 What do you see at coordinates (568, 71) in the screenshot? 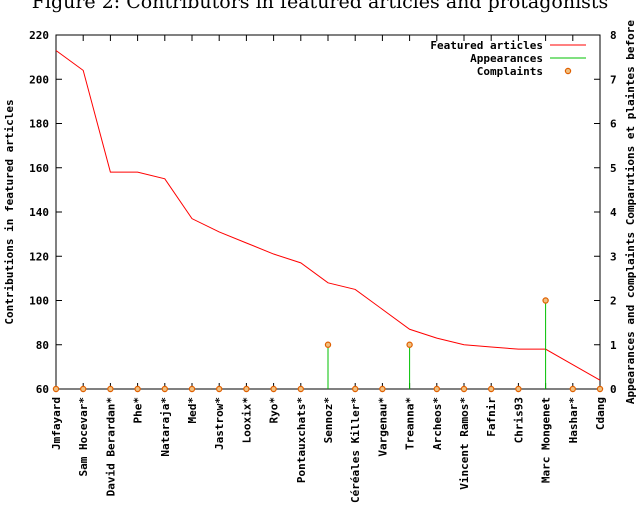
I see `legend-swatch` at bounding box center [568, 71].